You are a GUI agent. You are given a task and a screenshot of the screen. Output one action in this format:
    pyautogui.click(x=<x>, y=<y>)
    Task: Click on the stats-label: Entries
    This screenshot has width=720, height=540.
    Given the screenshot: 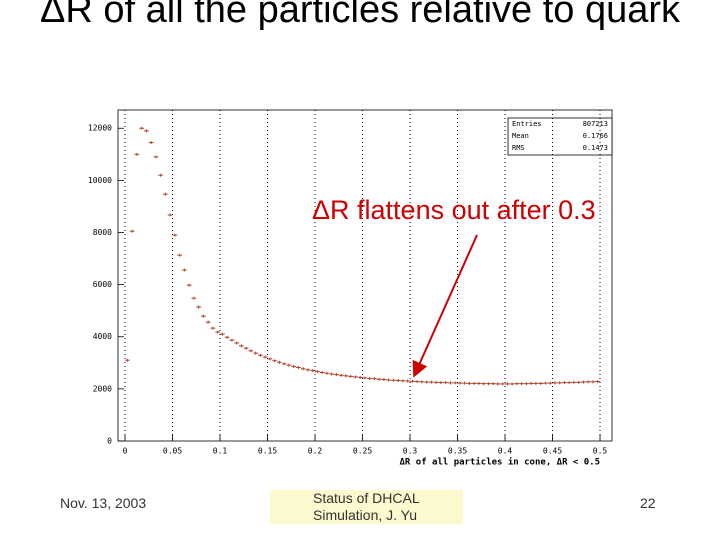 What is the action you would take?
    pyautogui.click(x=527, y=124)
    